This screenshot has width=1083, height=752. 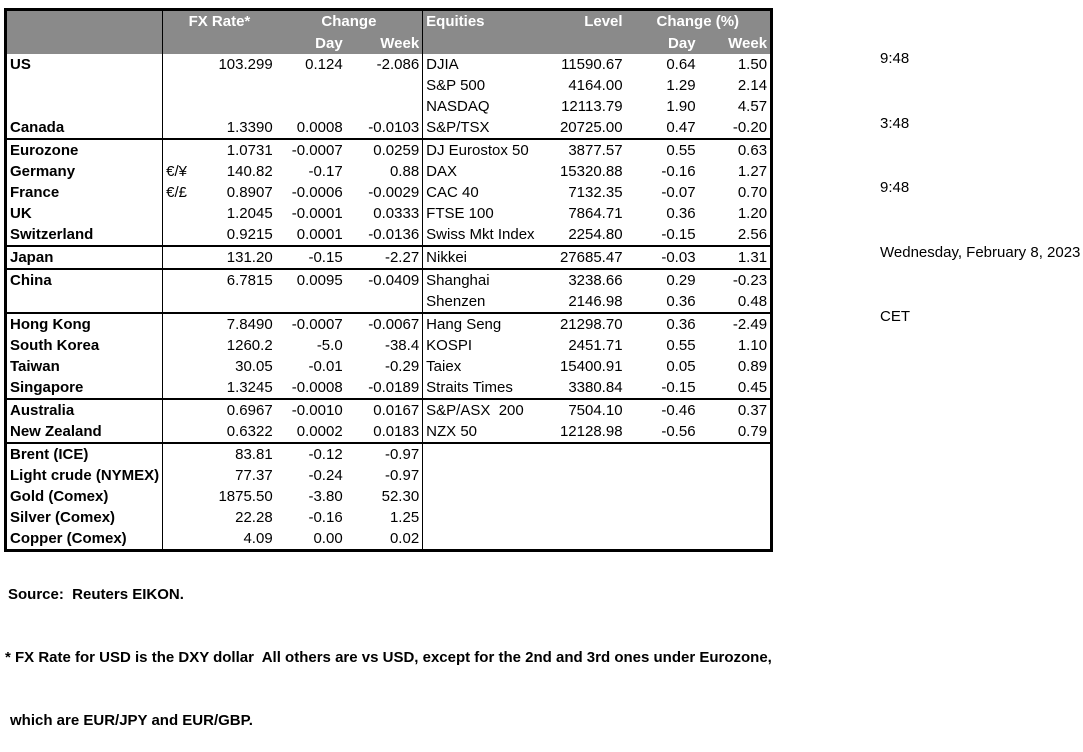 What do you see at coordinates (249, 192) in the screenshot?
I see `fx-rate-cell: 0.8907` at bounding box center [249, 192].